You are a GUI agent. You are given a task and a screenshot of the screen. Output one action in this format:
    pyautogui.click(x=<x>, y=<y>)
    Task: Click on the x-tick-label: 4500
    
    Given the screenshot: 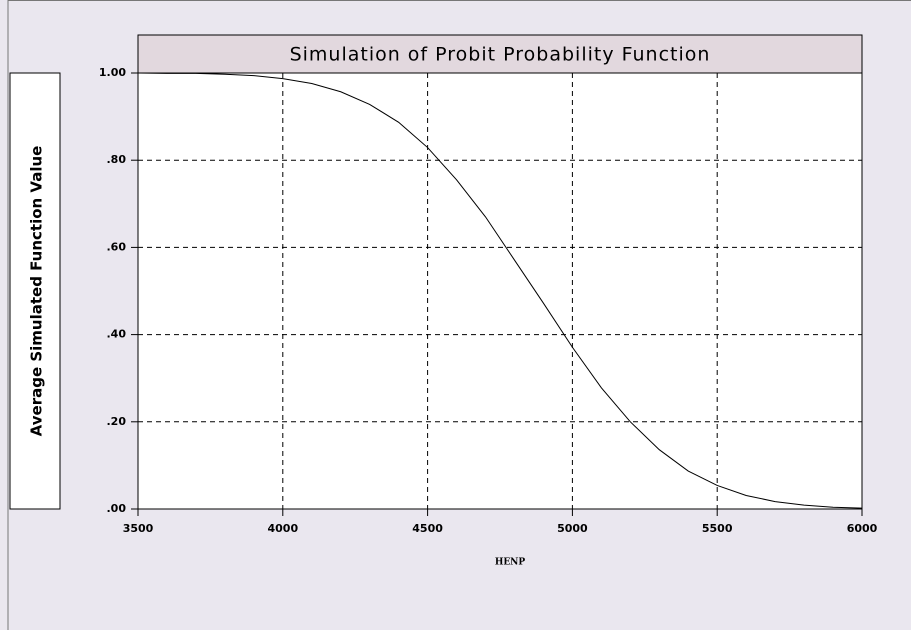 What is the action you would take?
    pyautogui.click(x=427, y=528)
    